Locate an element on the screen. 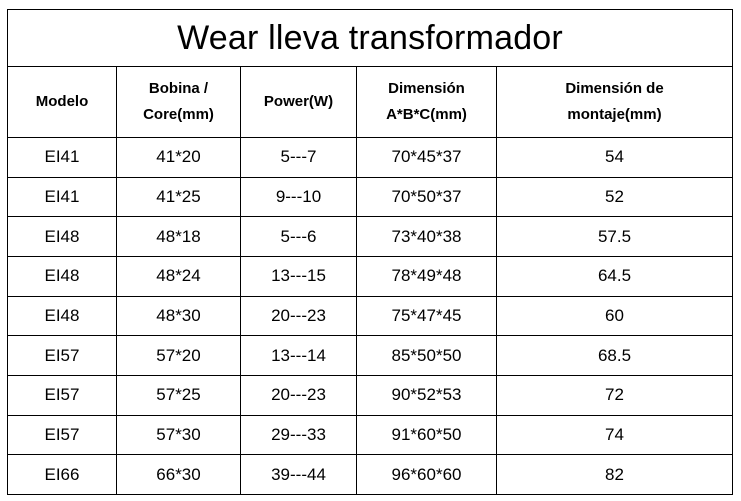 This screenshot has height=501, width=741. cell-montaje: 64.5 is located at coordinates (614, 276).